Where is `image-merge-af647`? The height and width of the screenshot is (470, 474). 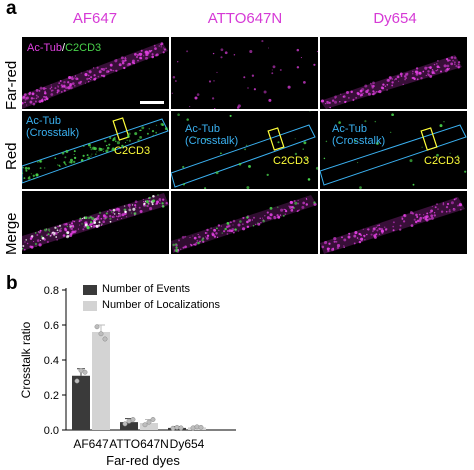
image-merge-af647 is located at coordinates (95, 222).